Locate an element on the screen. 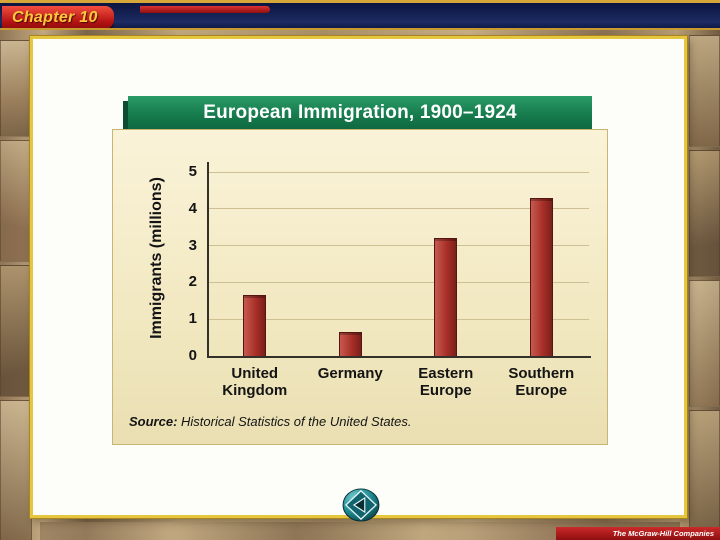 The height and width of the screenshot is (540, 720). y-tick-label: 4 is located at coordinates (192, 208).